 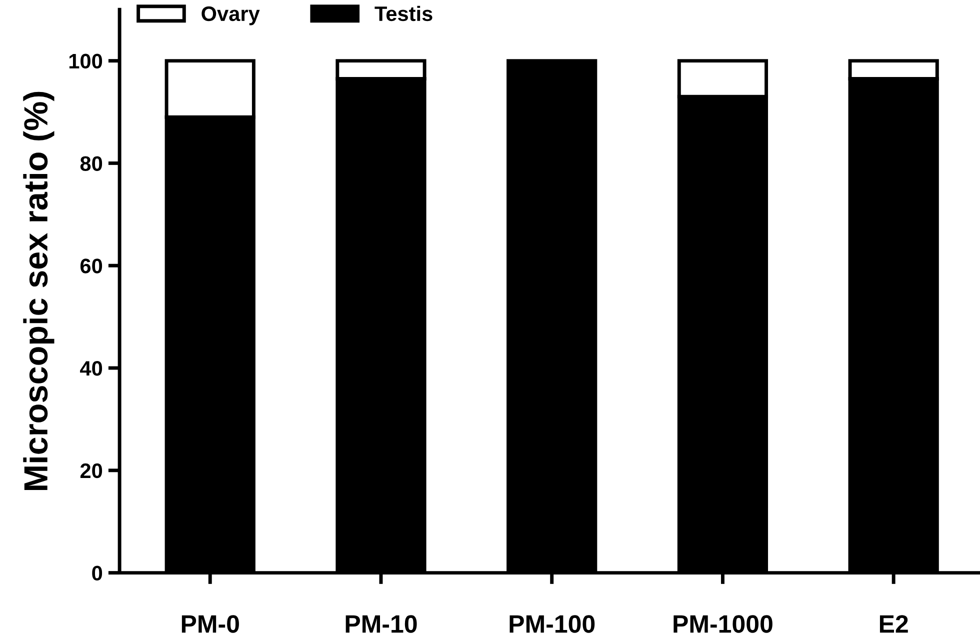 What do you see at coordinates (91, 163) in the screenshot?
I see `y-tick-label: 80` at bounding box center [91, 163].